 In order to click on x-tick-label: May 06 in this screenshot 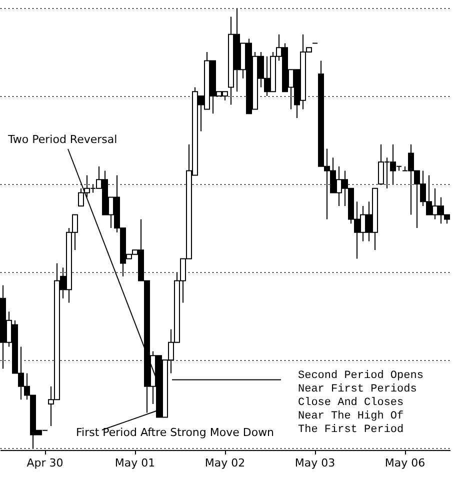, I will do `click(405, 463)`.